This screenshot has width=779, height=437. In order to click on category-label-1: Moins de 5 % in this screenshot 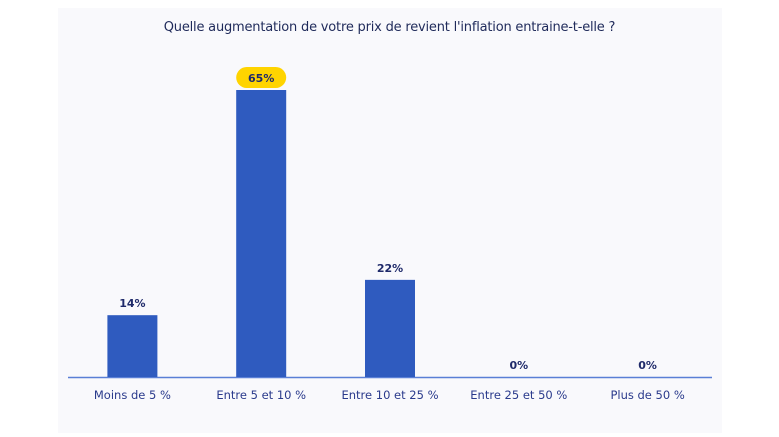, I will do `click(132, 395)`.